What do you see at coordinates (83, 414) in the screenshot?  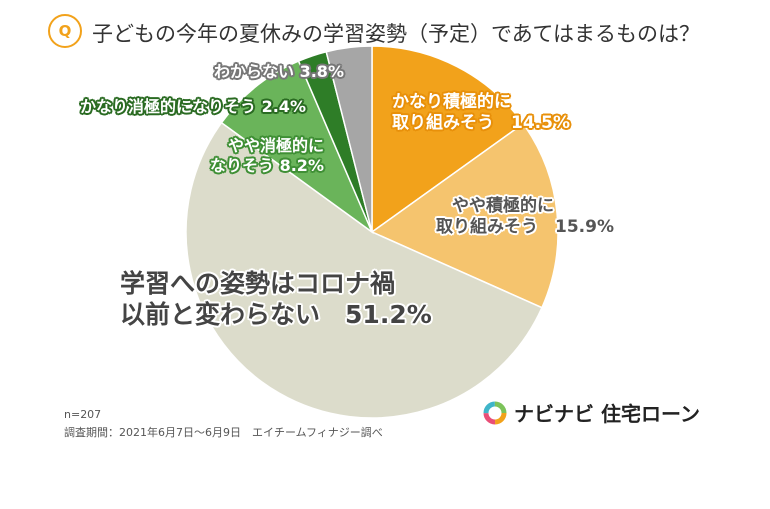 I see `sample-size: n=207` at bounding box center [83, 414].